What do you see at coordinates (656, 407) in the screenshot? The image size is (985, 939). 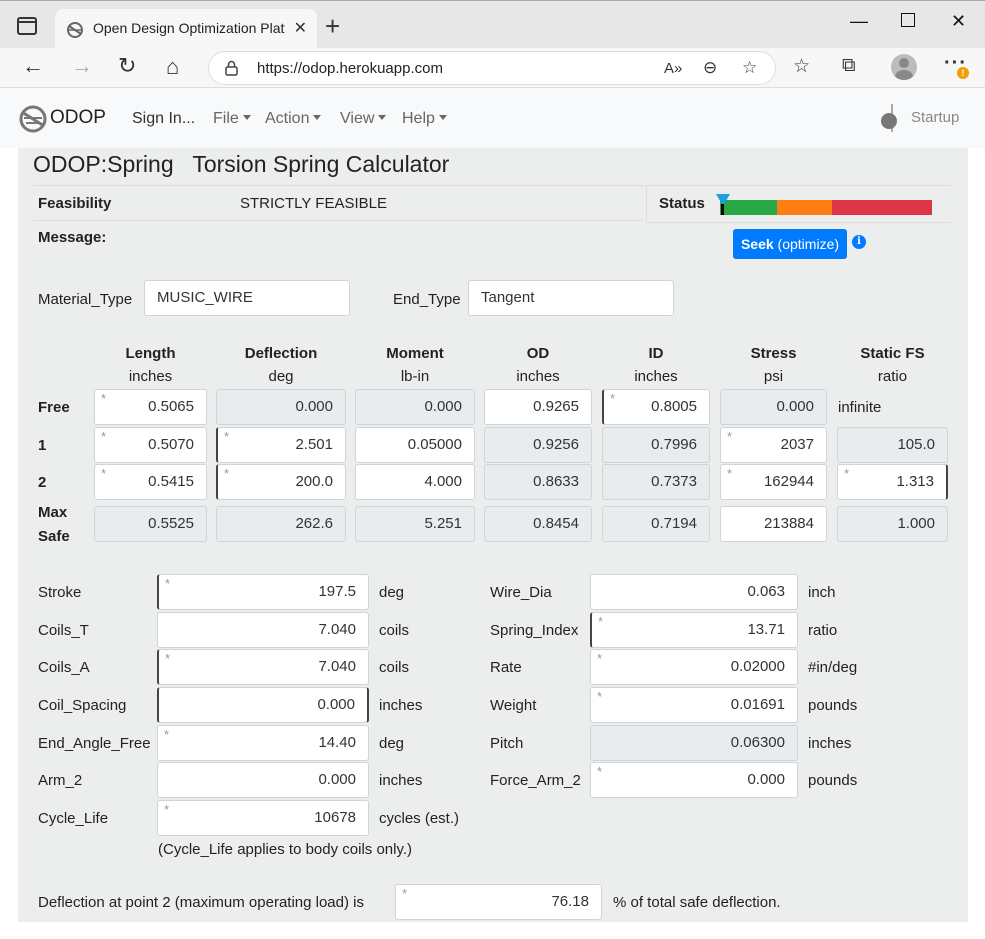 I see `table-cell-field: * 0.8005` at bounding box center [656, 407].